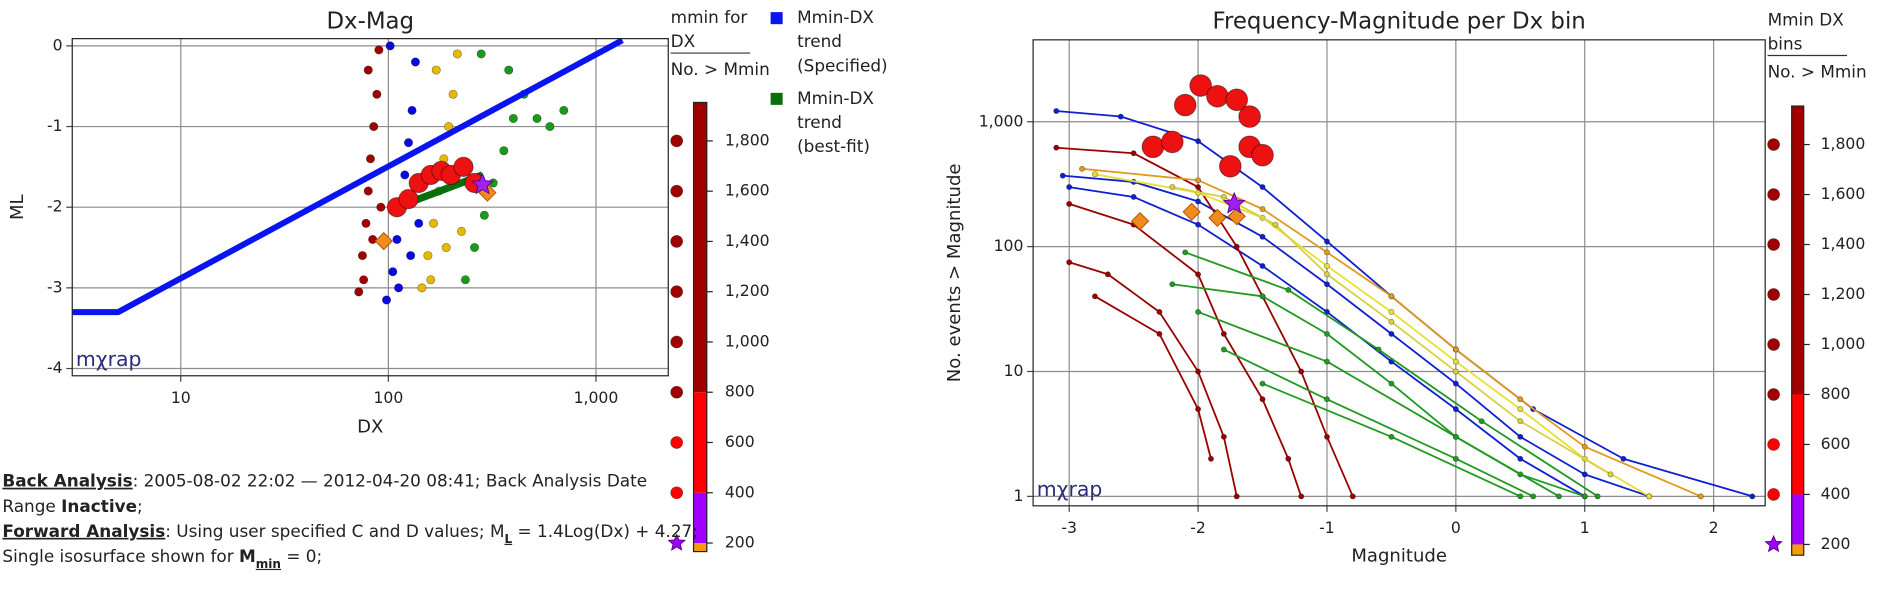 Image resolution: width=1888 pixels, height=589 pixels. I want to click on note-text: Range, so click(31, 506).